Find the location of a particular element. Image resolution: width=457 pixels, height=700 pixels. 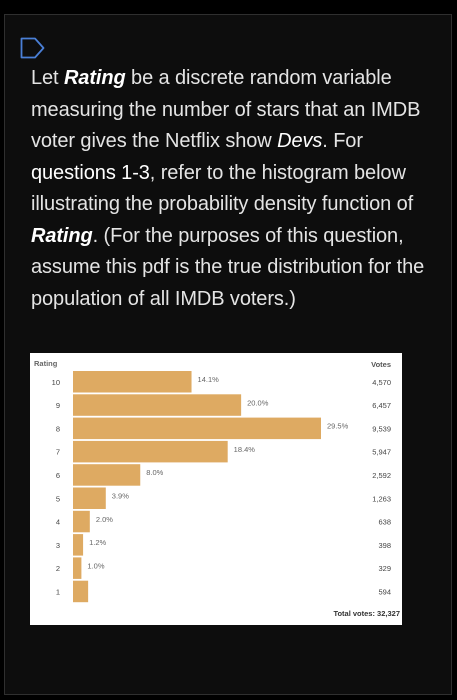

rating-tick-label: 6 is located at coordinates (58, 475).